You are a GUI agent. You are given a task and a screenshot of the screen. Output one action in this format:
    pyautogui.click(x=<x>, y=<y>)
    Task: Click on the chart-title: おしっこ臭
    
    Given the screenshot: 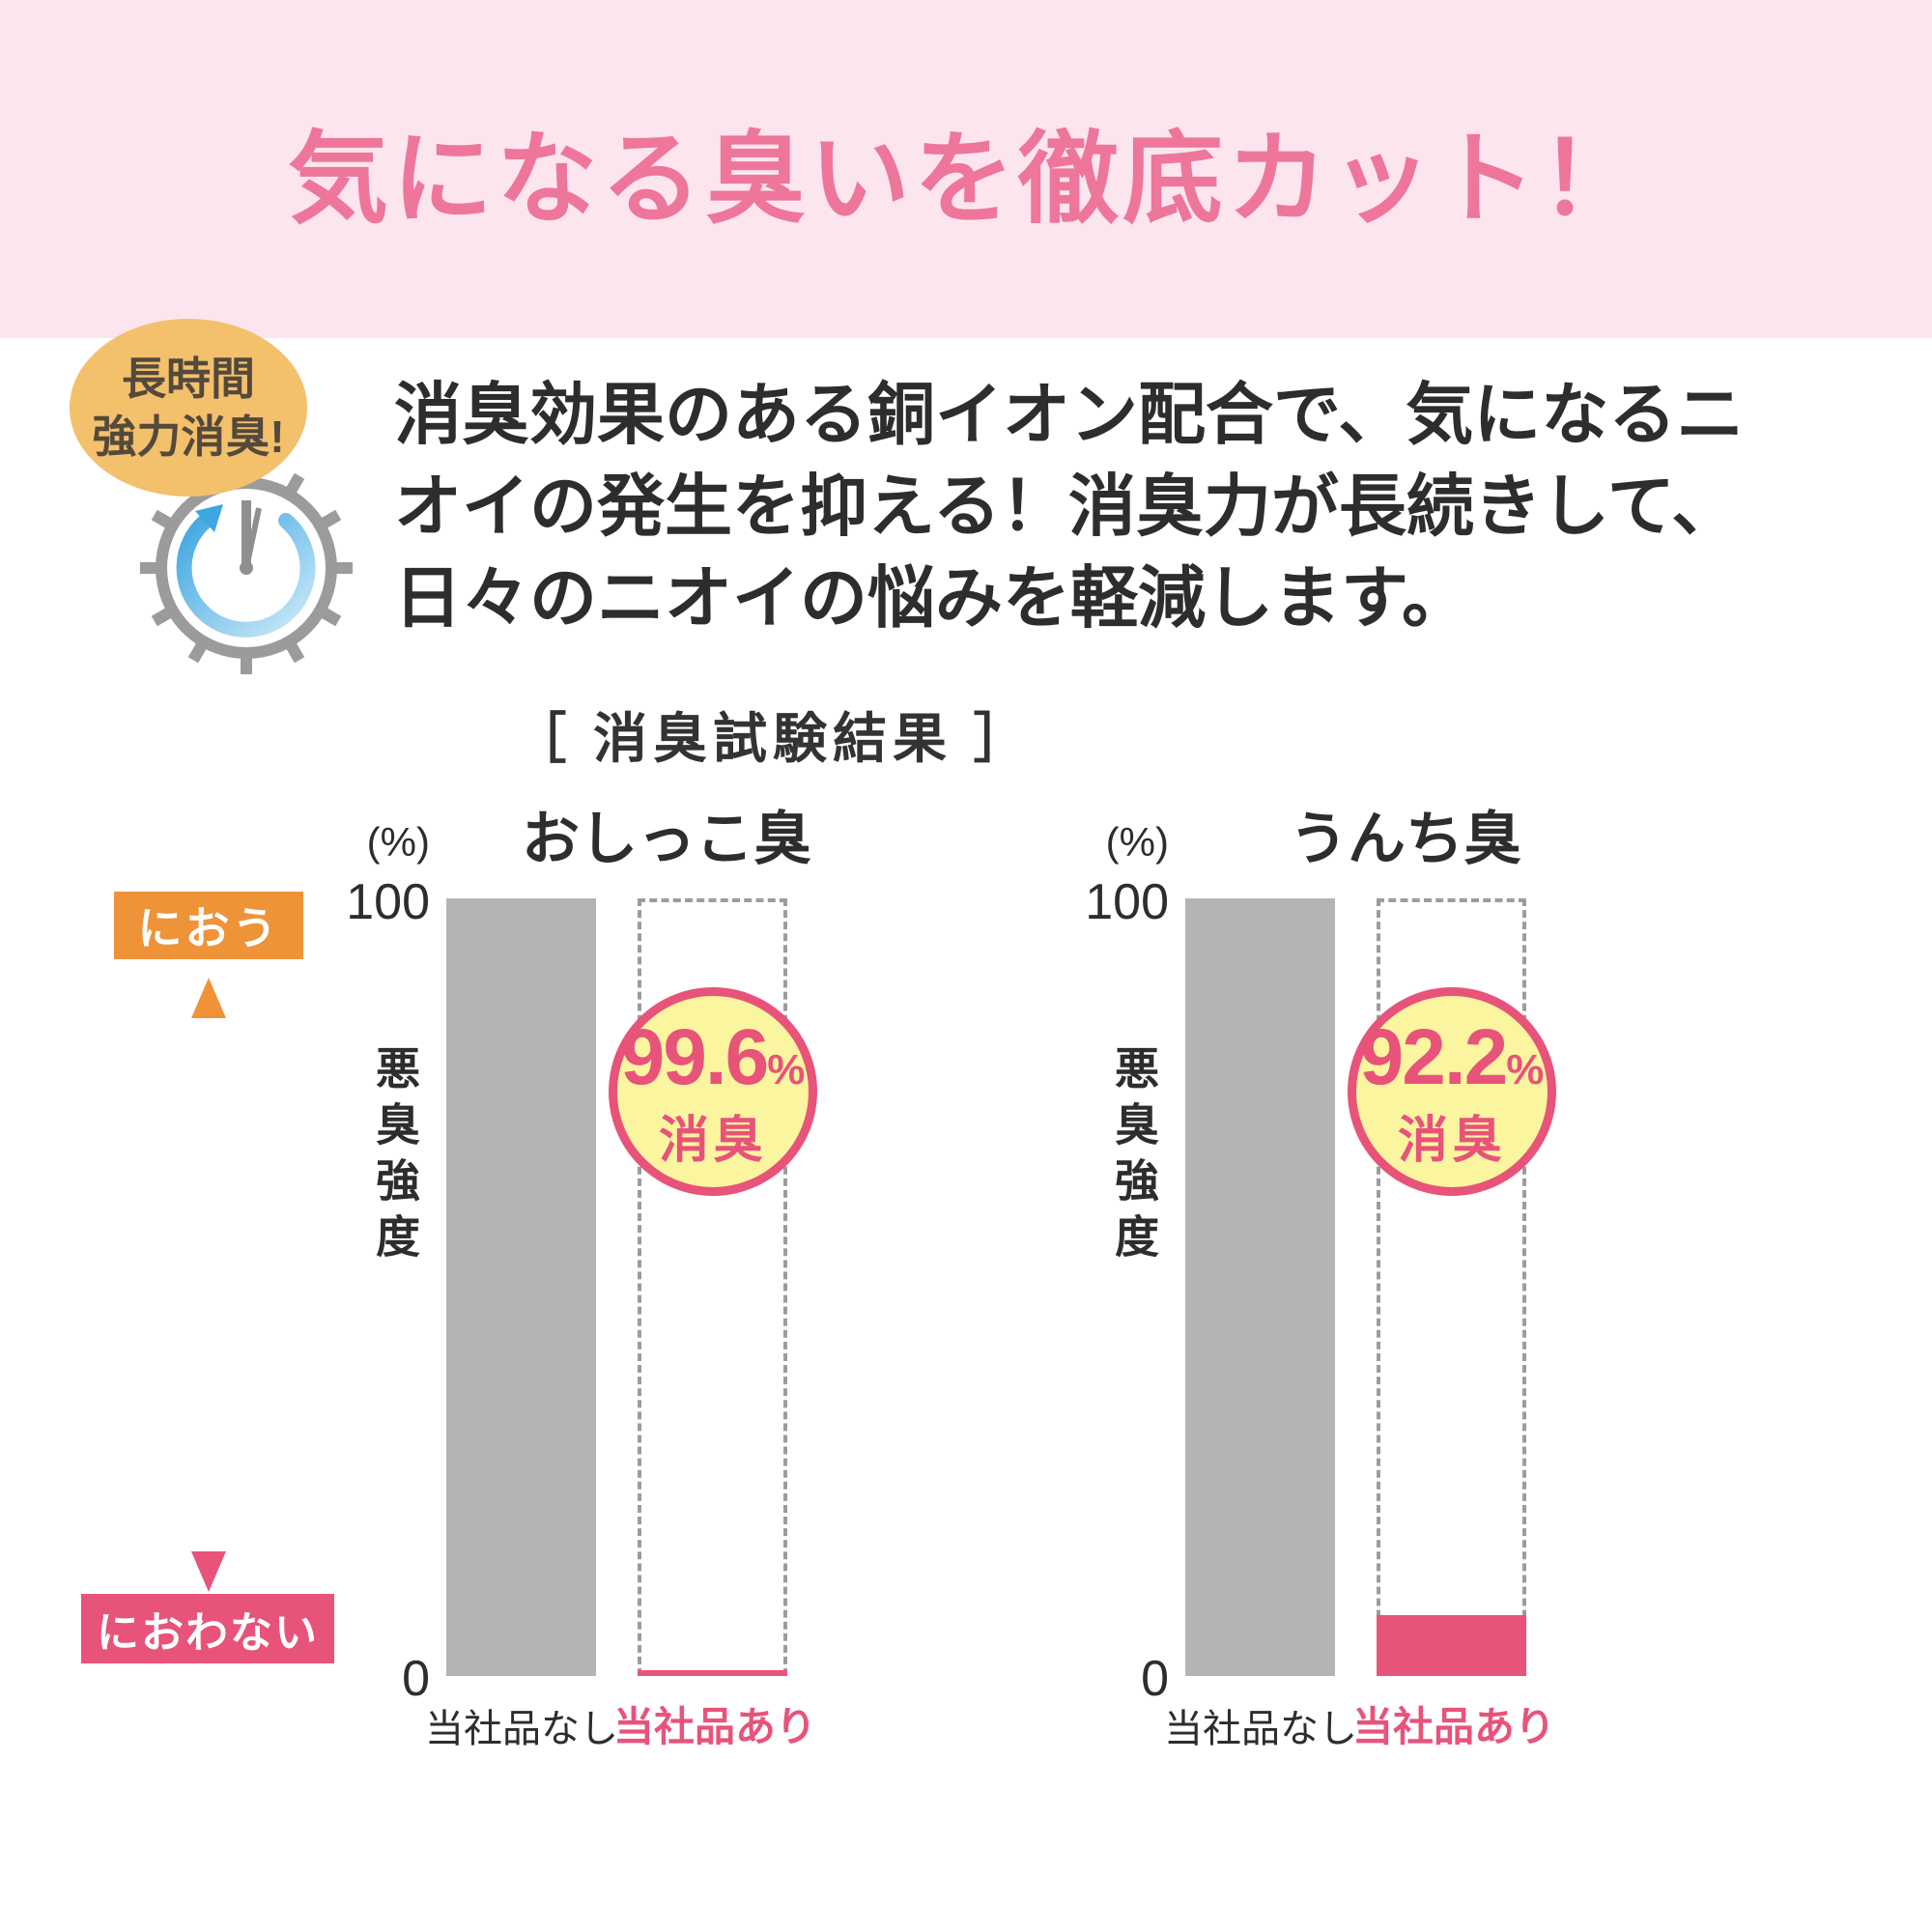 What is the action you would take?
    pyautogui.click(x=666, y=839)
    